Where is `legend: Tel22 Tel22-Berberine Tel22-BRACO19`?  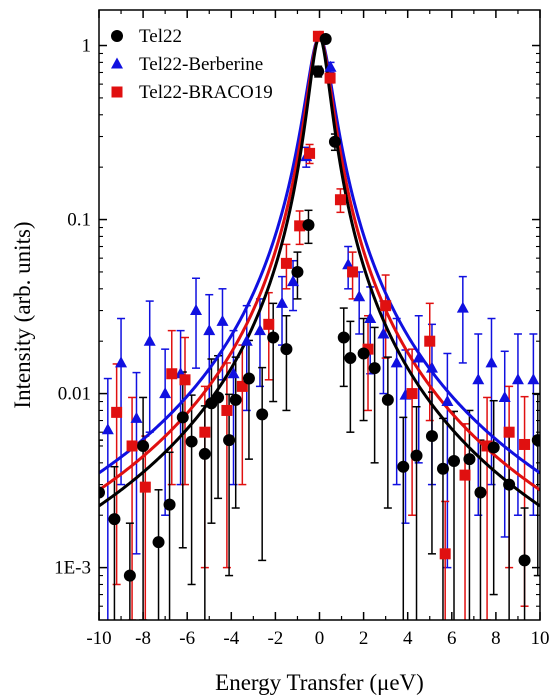 legend: Tel22 Tel22-Berberine Tel22-BRACO19 is located at coordinates (192, 64).